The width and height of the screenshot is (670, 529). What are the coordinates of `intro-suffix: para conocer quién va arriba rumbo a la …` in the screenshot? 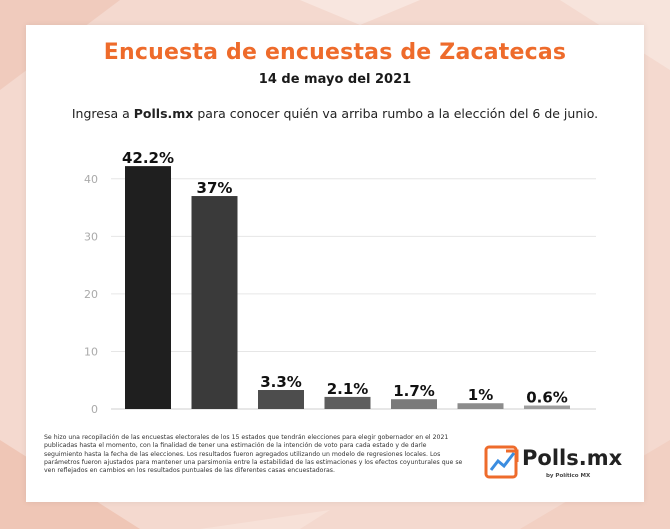 It's located at (396, 113).